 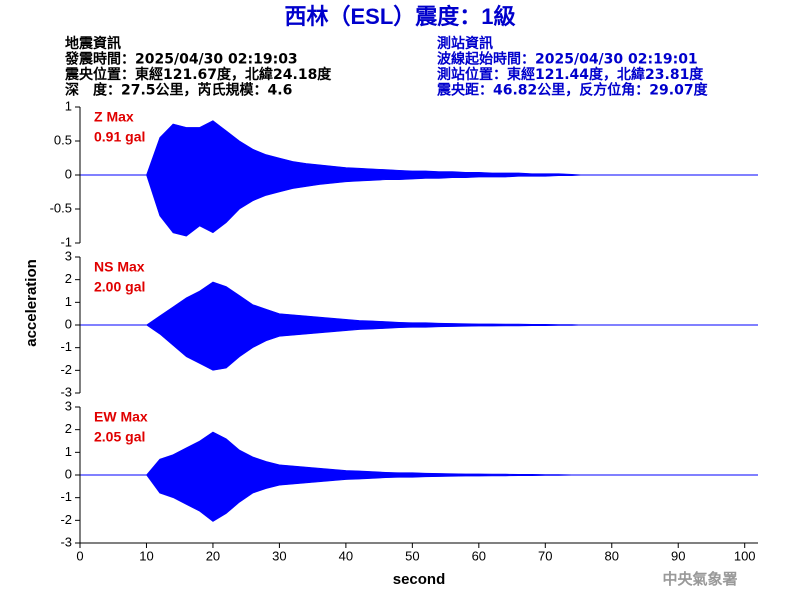 What do you see at coordinates (146, 555) in the screenshot?
I see `x-tick-label: 10` at bounding box center [146, 555].